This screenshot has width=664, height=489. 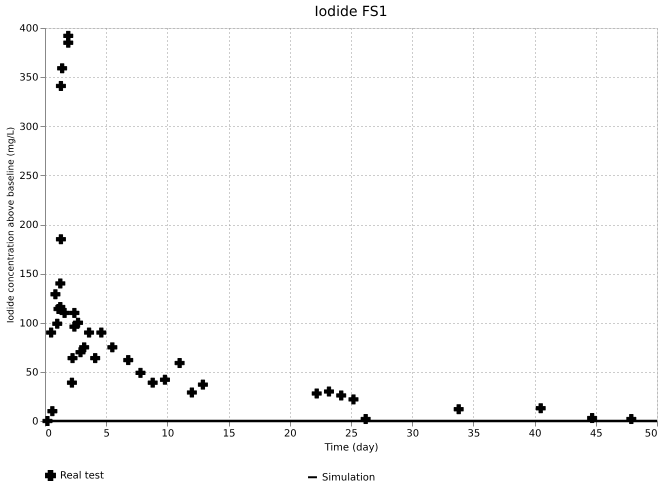 What do you see at coordinates (290, 434) in the screenshot?
I see `x-tick-label: 20` at bounding box center [290, 434].